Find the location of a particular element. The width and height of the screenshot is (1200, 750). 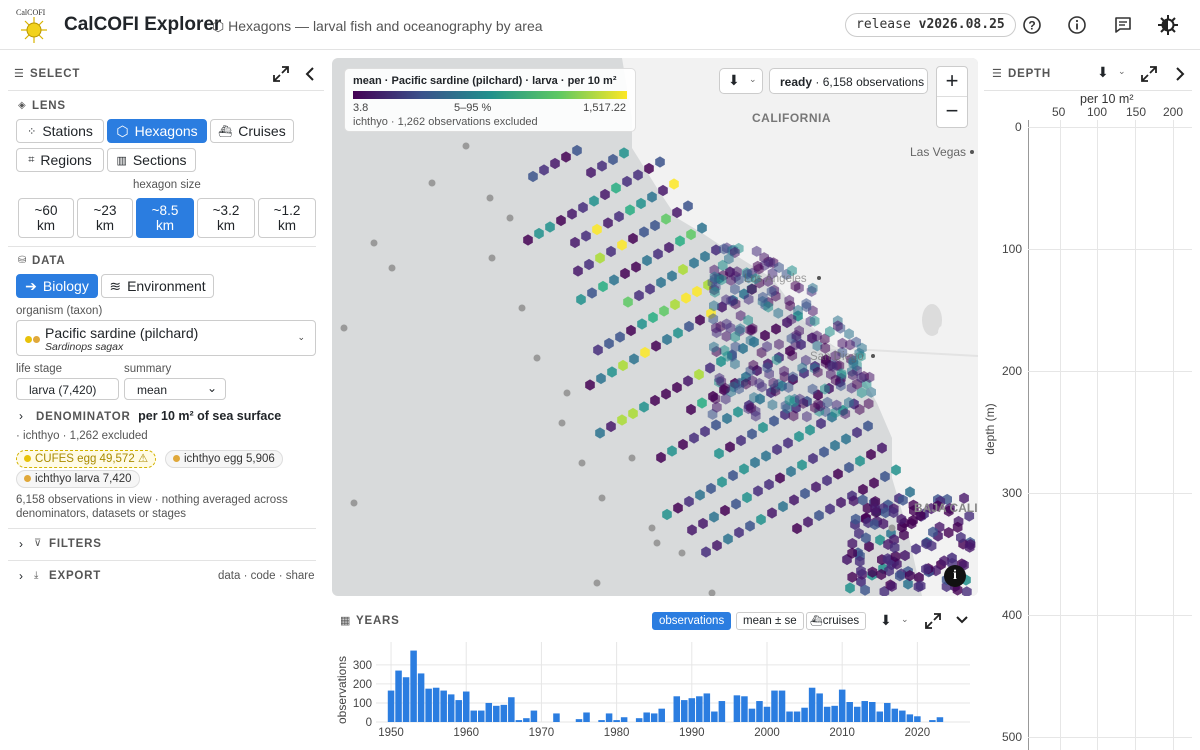

info-icon is located at coordinates (1077, 25).